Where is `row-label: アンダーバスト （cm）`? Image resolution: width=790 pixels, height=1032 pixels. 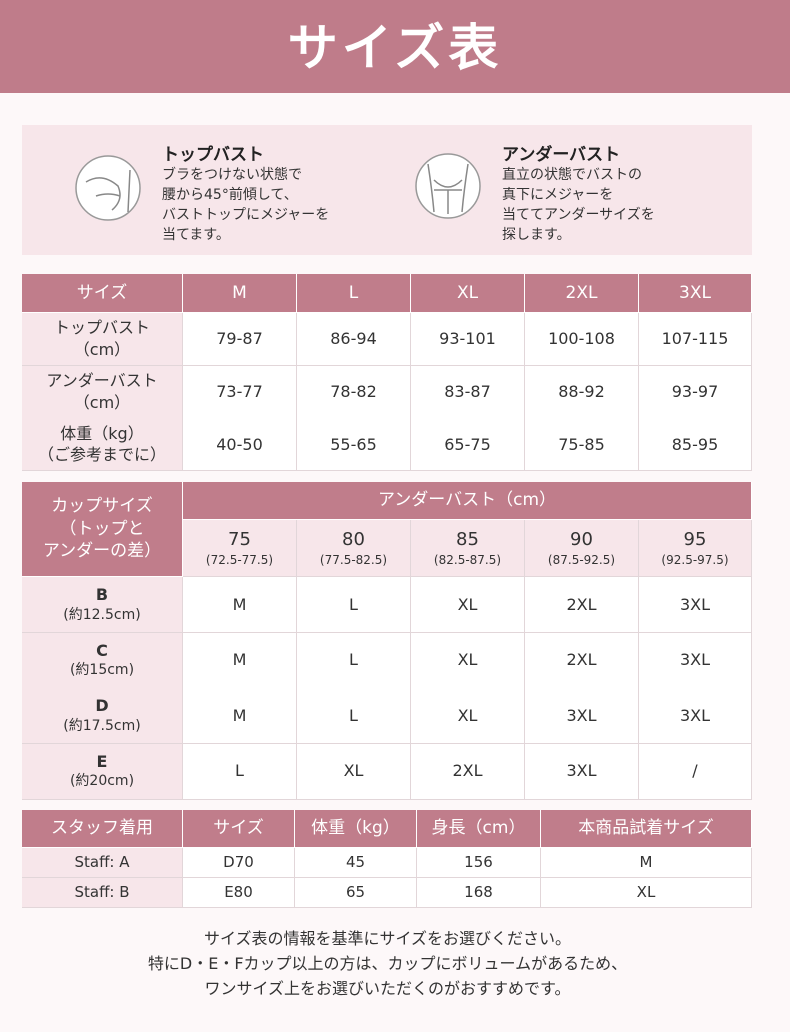
row-label: アンダーバスト （cm） is located at coordinates (102, 392).